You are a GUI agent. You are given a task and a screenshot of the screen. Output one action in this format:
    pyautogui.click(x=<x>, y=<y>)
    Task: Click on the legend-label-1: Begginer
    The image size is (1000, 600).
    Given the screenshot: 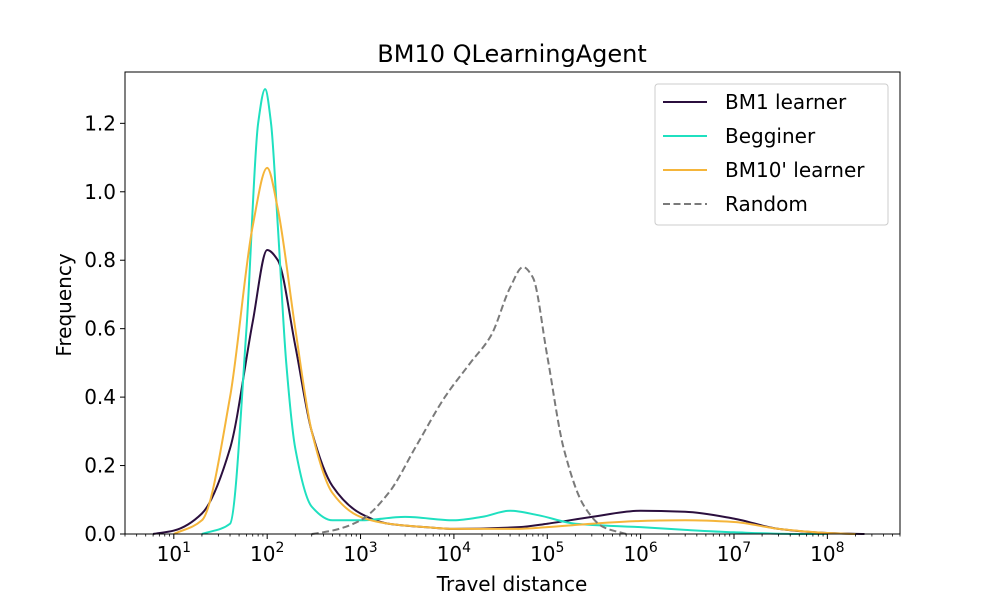 What is the action you would take?
    pyautogui.click(x=770, y=136)
    